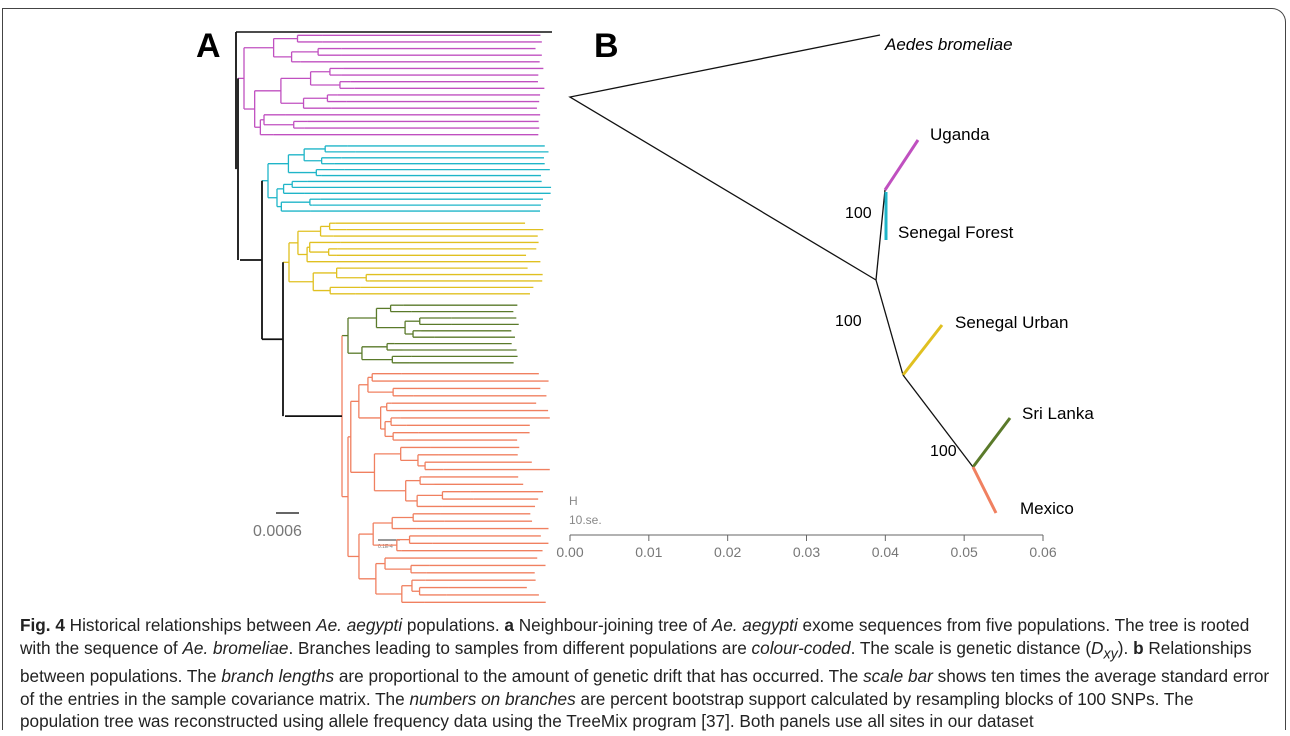 The image size is (1290, 736). What do you see at coordinates (971, 647) in the screenshot?
I see `caption-text: . The scale is genetic distance (` at bounding box center [971, 647].